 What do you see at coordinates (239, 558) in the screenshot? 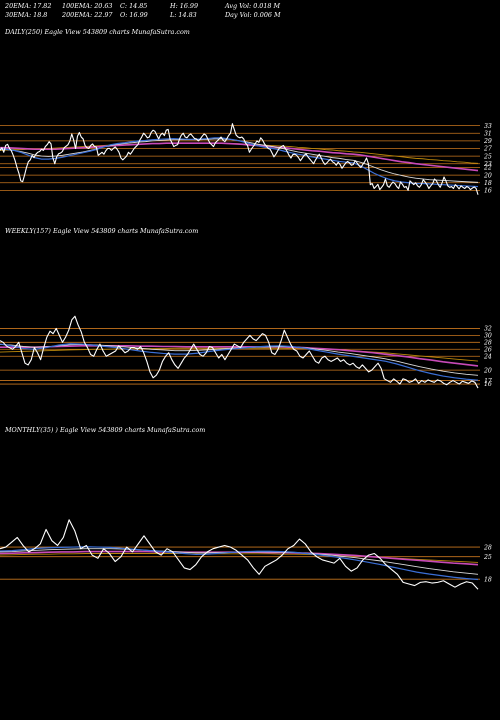
I see `monthly-ema200-line` at bounding box center [239, 558].